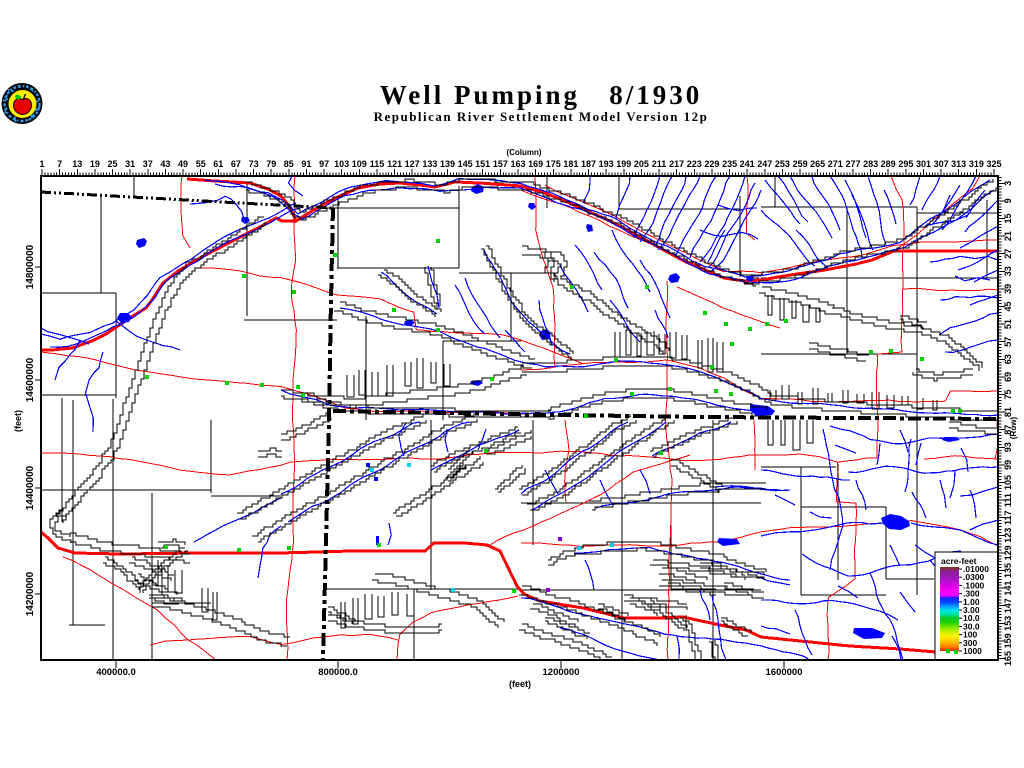 This screenshot has width=1024, height=768. What do you see at coordinates (165, 164) in the screenshot?
I see `svg-text: 43` at bounding box center [165, 164].